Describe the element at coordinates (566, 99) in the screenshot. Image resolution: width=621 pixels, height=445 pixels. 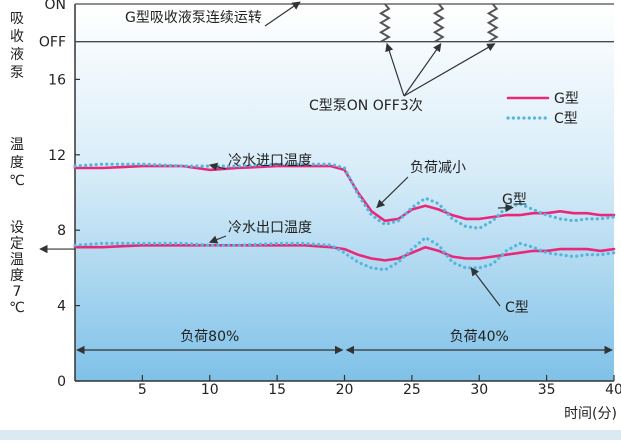
I see `legend-label: G型` at that location.